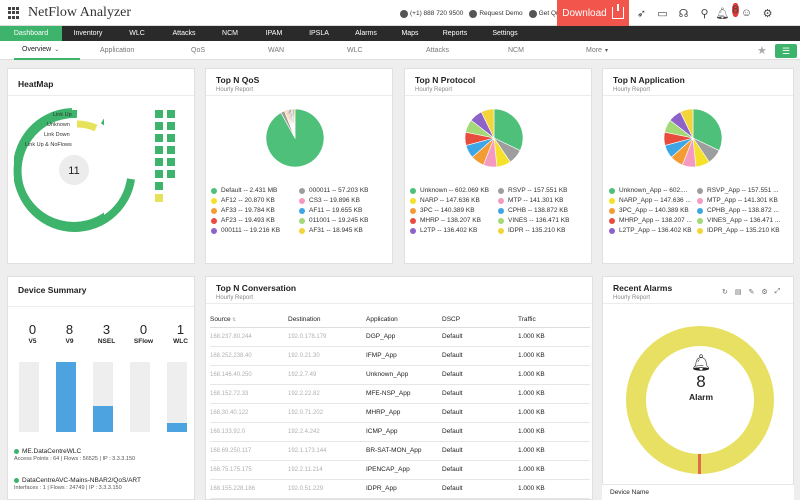 The height and width of the screenshot is (500, 800). Describe the element at coordinates (741, 230) in the screenshot. I see `legend-item: IDPR_App -- 135.210 KB` at that location.